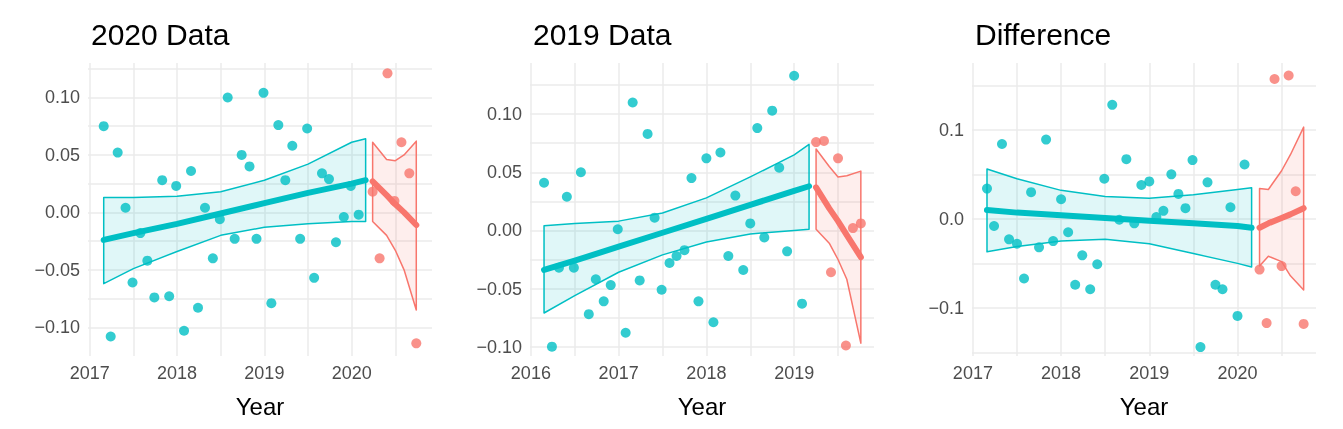 Image resolution: width=1343 pixels, height=429 pixels. I want to click on chart-title: 2020 Data, so click(160, 34).